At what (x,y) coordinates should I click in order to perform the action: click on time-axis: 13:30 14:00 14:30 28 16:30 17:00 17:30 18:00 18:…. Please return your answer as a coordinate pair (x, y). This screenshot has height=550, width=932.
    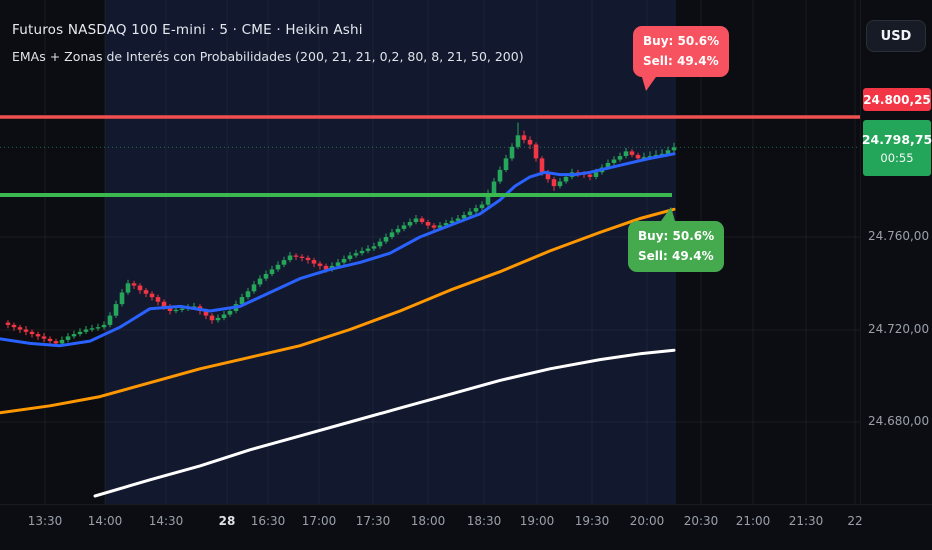
    Looking at the image, I should click on (466, 527).